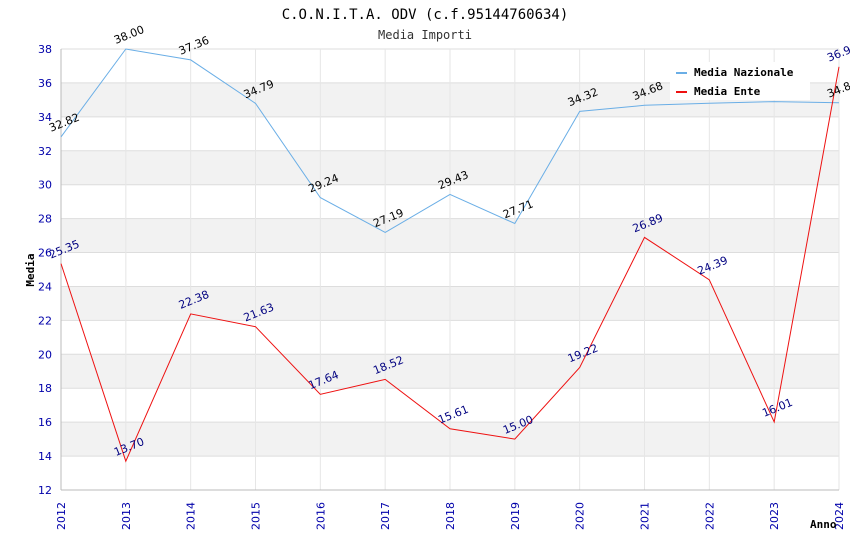 This screenshot has width=850, height=555. Describe the element at coordinates (191, 516) in the screenshot. I see `x-tick-label: 2014` at that location.